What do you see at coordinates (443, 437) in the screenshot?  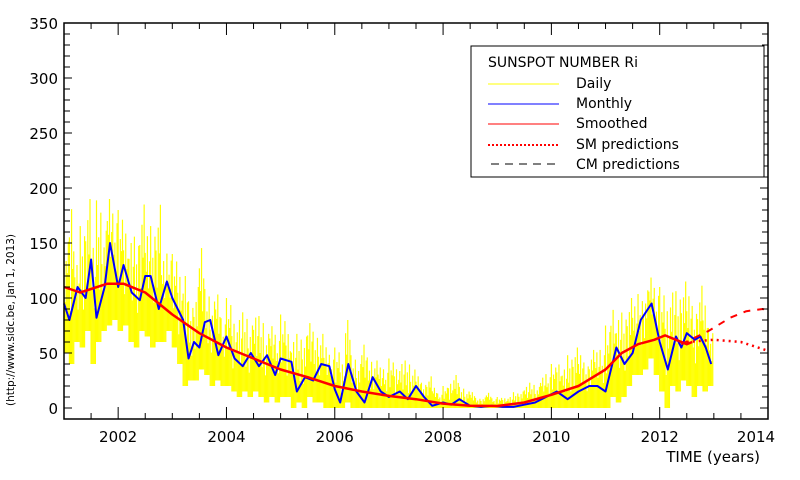 I see `x-tick-label: 2008` at bounding box center [443, 437].